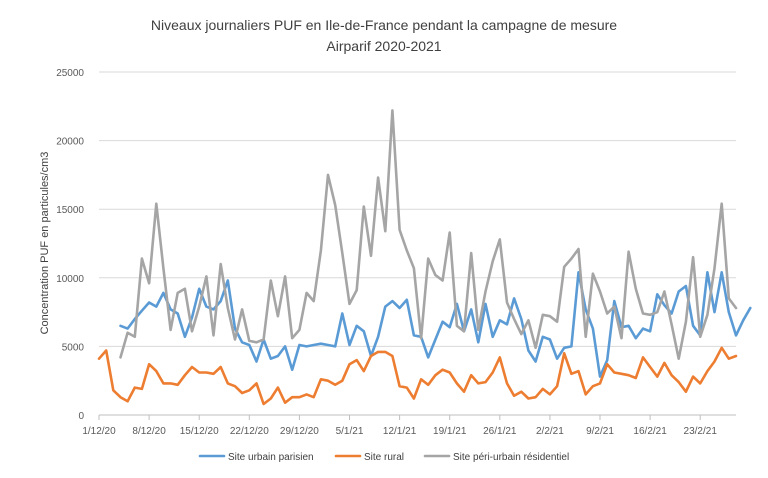 The image size is (768, 478). I want to click on x-tick-label: 16/2/21, so click(650, 431).